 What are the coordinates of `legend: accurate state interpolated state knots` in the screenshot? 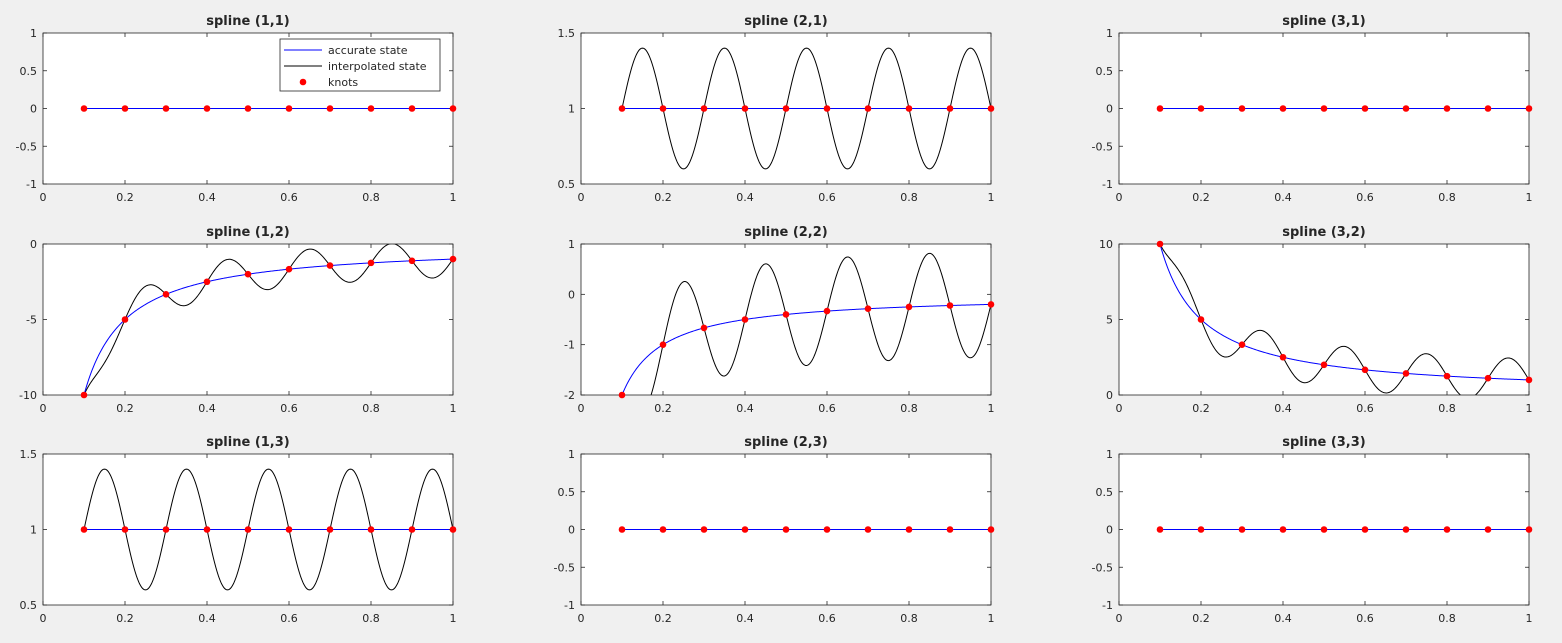 It's located at (360, 65).